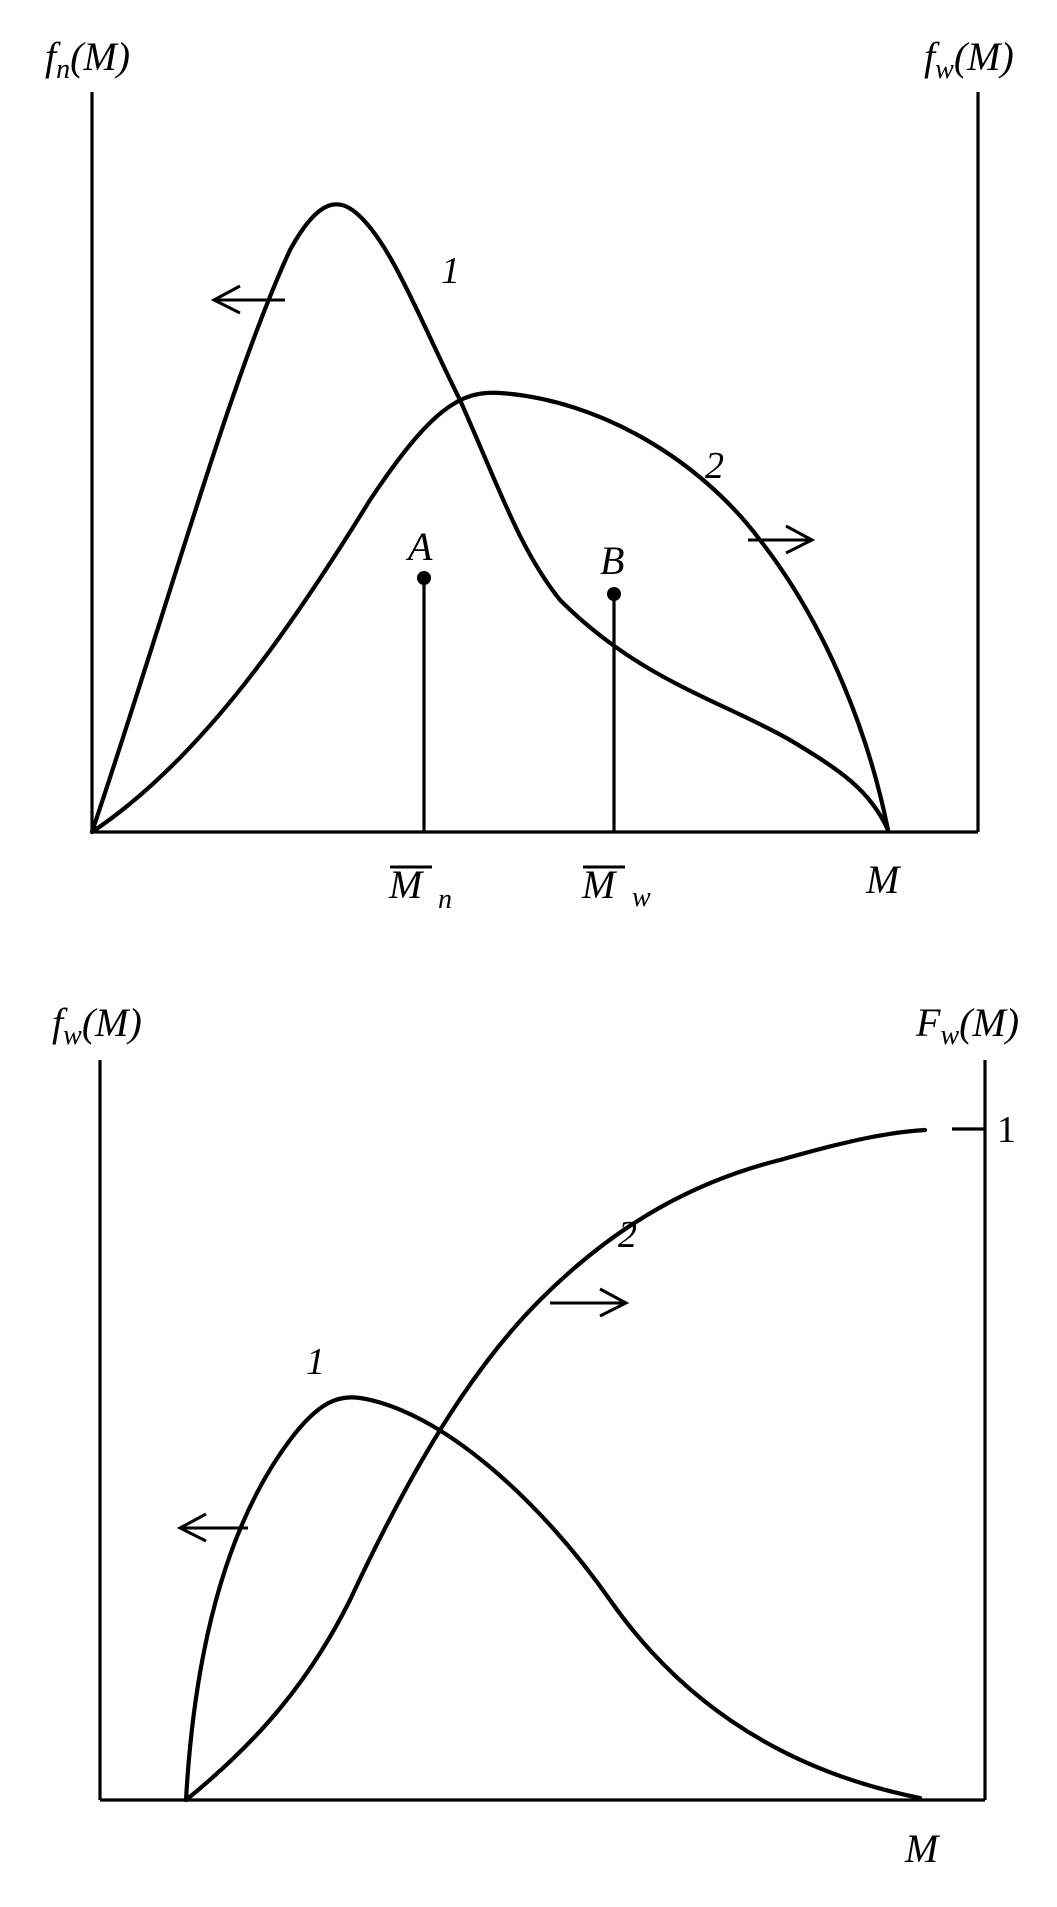 This screenshot has width=1057, height=1907. Describe the element at coordinates (641, 897) in the screenshot. I see `svg-text: w` at that location.